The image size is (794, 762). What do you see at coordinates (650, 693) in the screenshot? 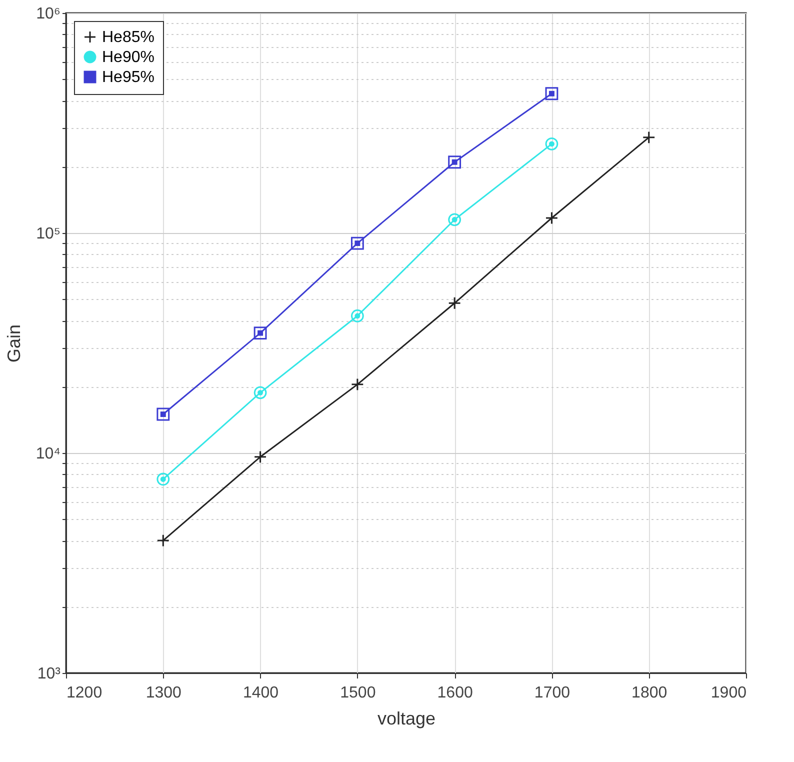
I see `x-tick-label: 1800` at bounding box center [650, 693].